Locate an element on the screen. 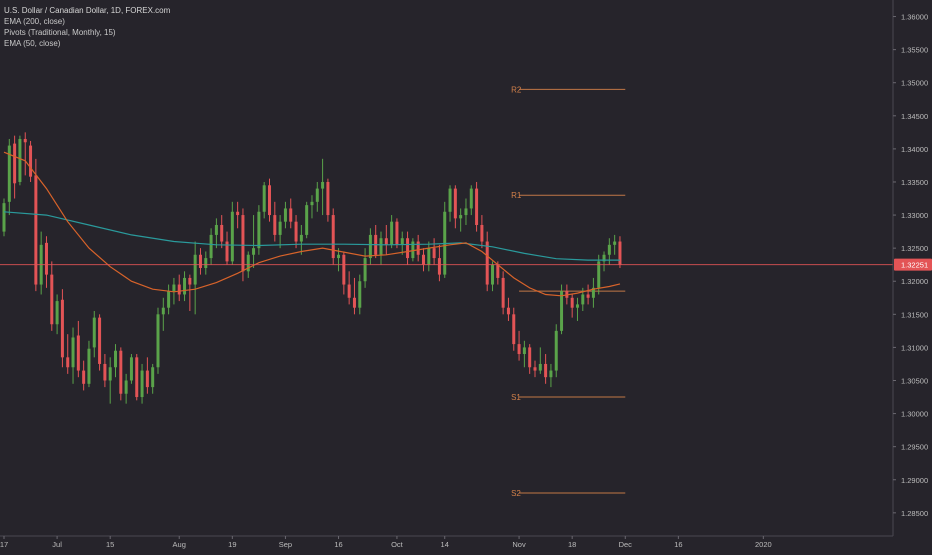 The image size is (932, 555). pivot-label-r2: R2 is located at coordinates (516, 89).